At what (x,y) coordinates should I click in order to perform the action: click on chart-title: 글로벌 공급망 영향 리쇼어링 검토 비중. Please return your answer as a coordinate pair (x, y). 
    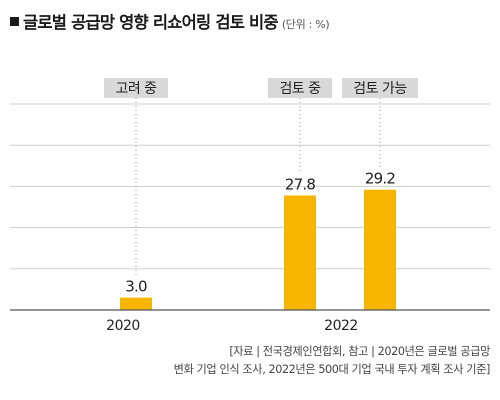
    Looking at the image, I should click on (151, 22).